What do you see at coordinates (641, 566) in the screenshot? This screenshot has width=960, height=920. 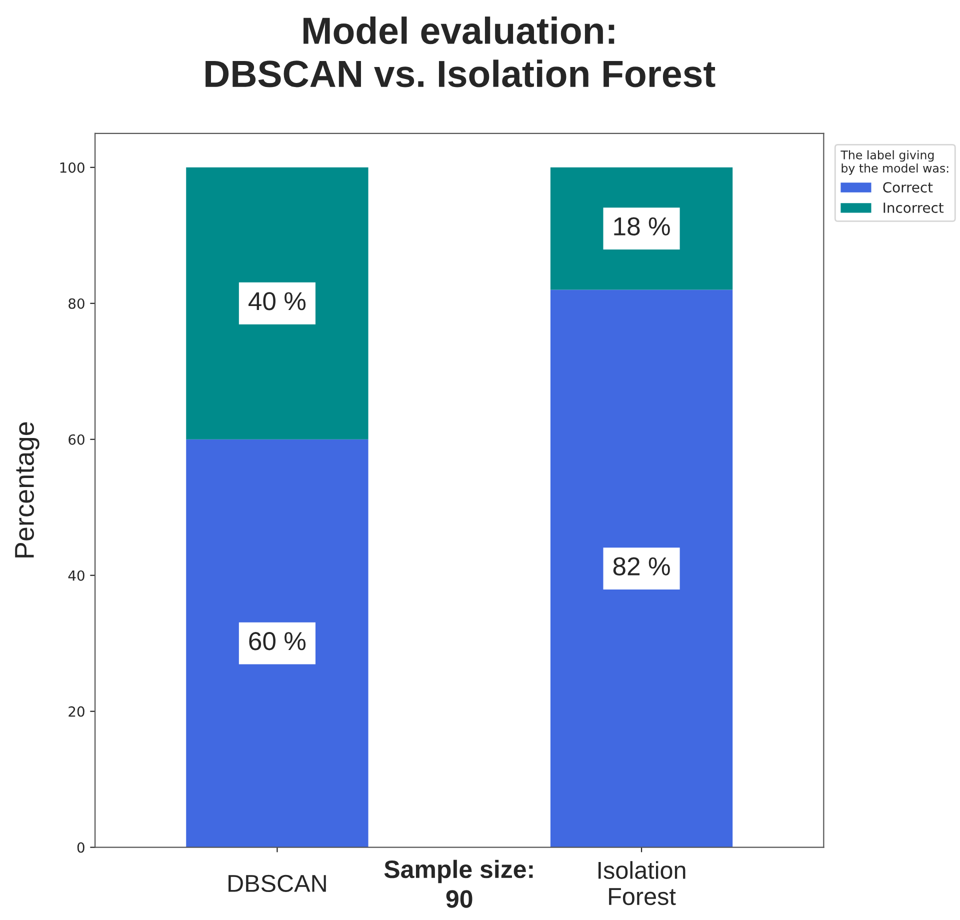 I see `data-label: 82 %` at bounding box center [641, 566].